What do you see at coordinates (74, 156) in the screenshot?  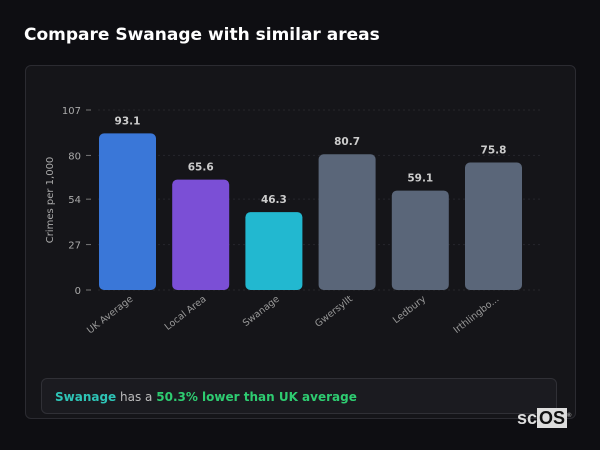 I see `y-tick-label: 80` at bounding box center [74, 156].